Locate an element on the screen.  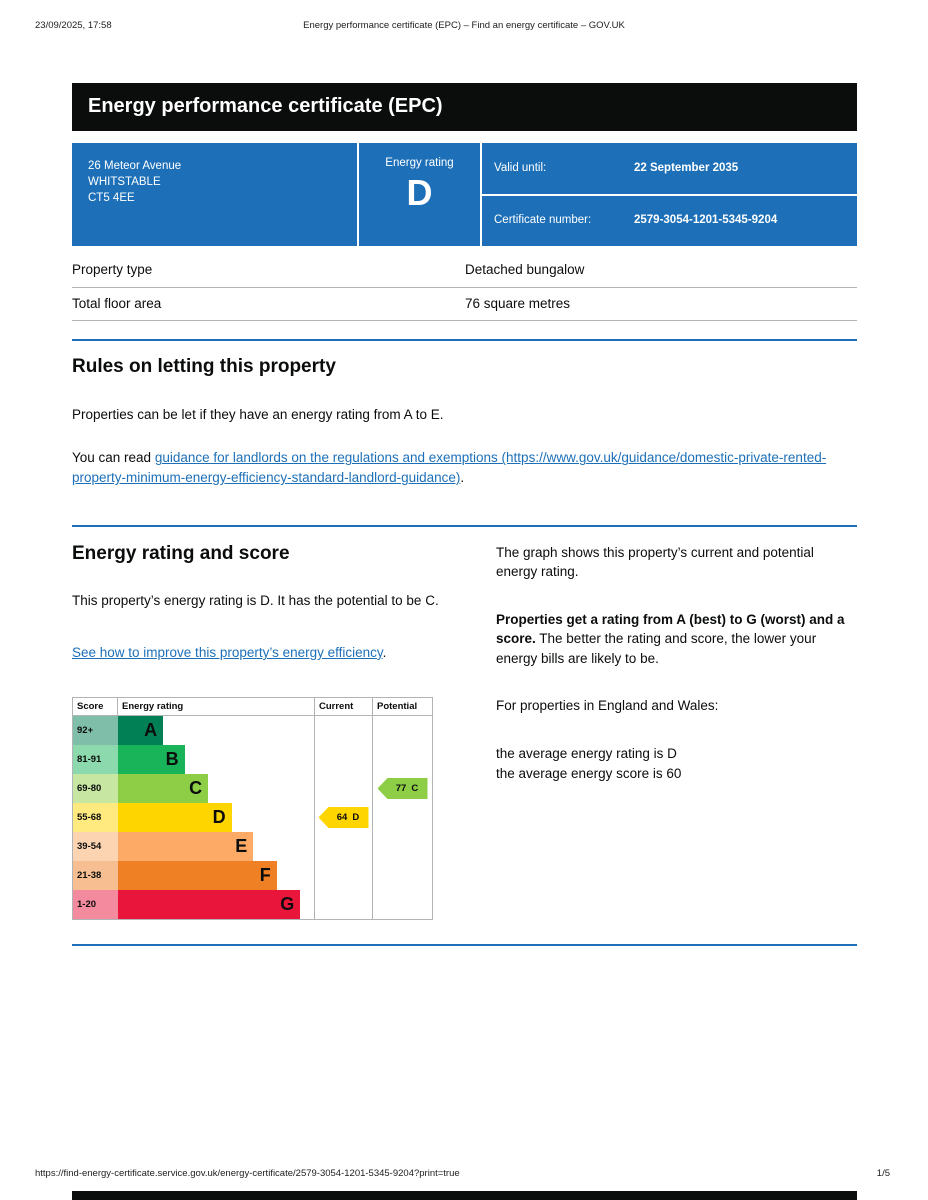
epc-band-bar-g: G is located at coordinates (209, 905).